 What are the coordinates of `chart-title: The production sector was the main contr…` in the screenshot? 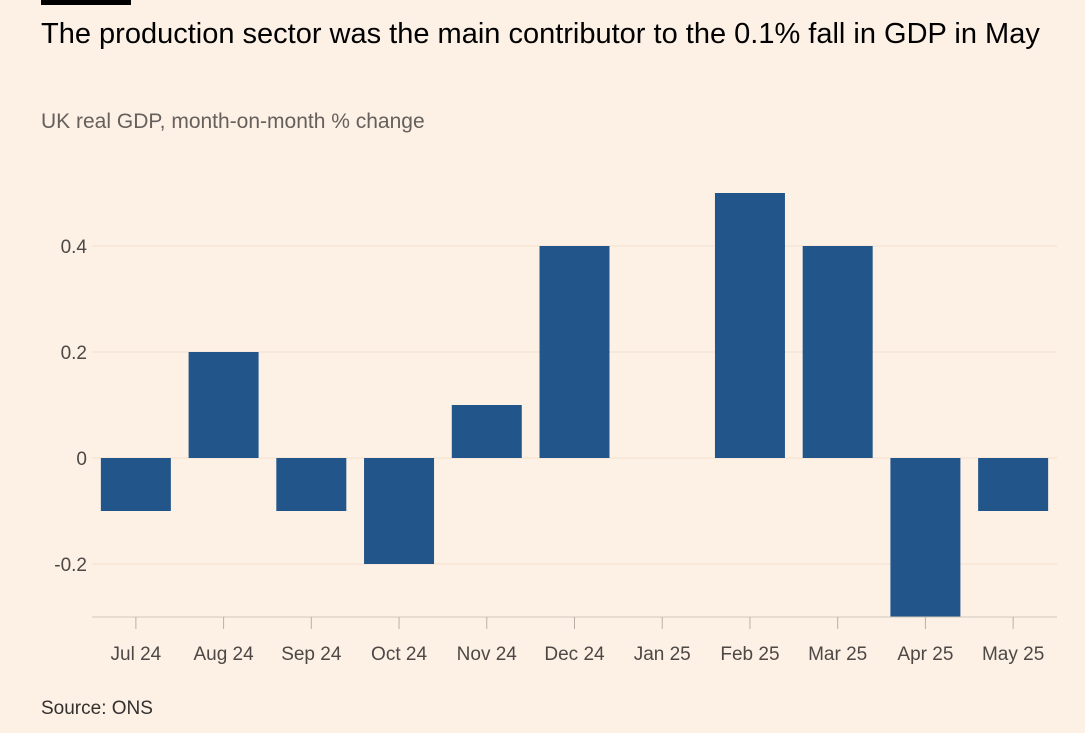 It's located at (540, 34).